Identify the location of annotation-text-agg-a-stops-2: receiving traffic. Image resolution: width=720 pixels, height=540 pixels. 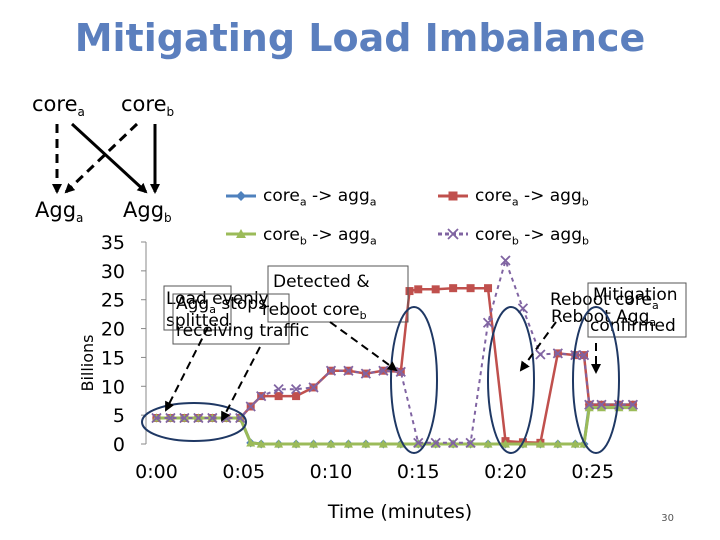
(242, 331).